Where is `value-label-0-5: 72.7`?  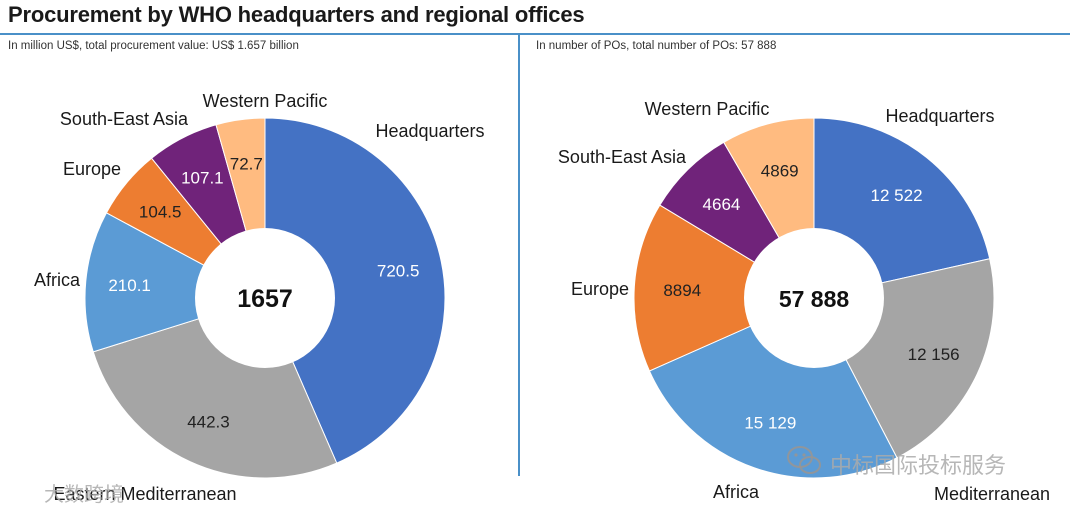
value-label-0-5: 72.7 is located at coordinates (246, 163).